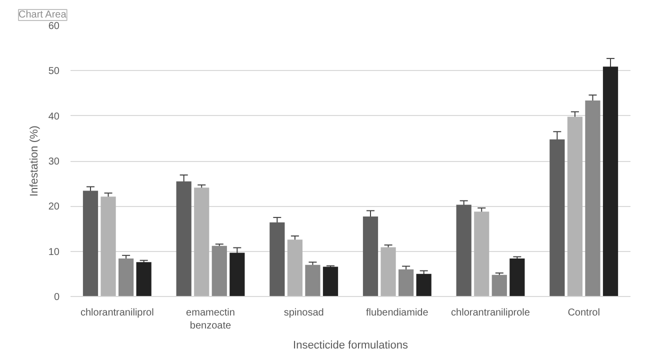 This screenshot has height=359, width=665. I want to click on y-tick-label: 20, so click(54, 207).